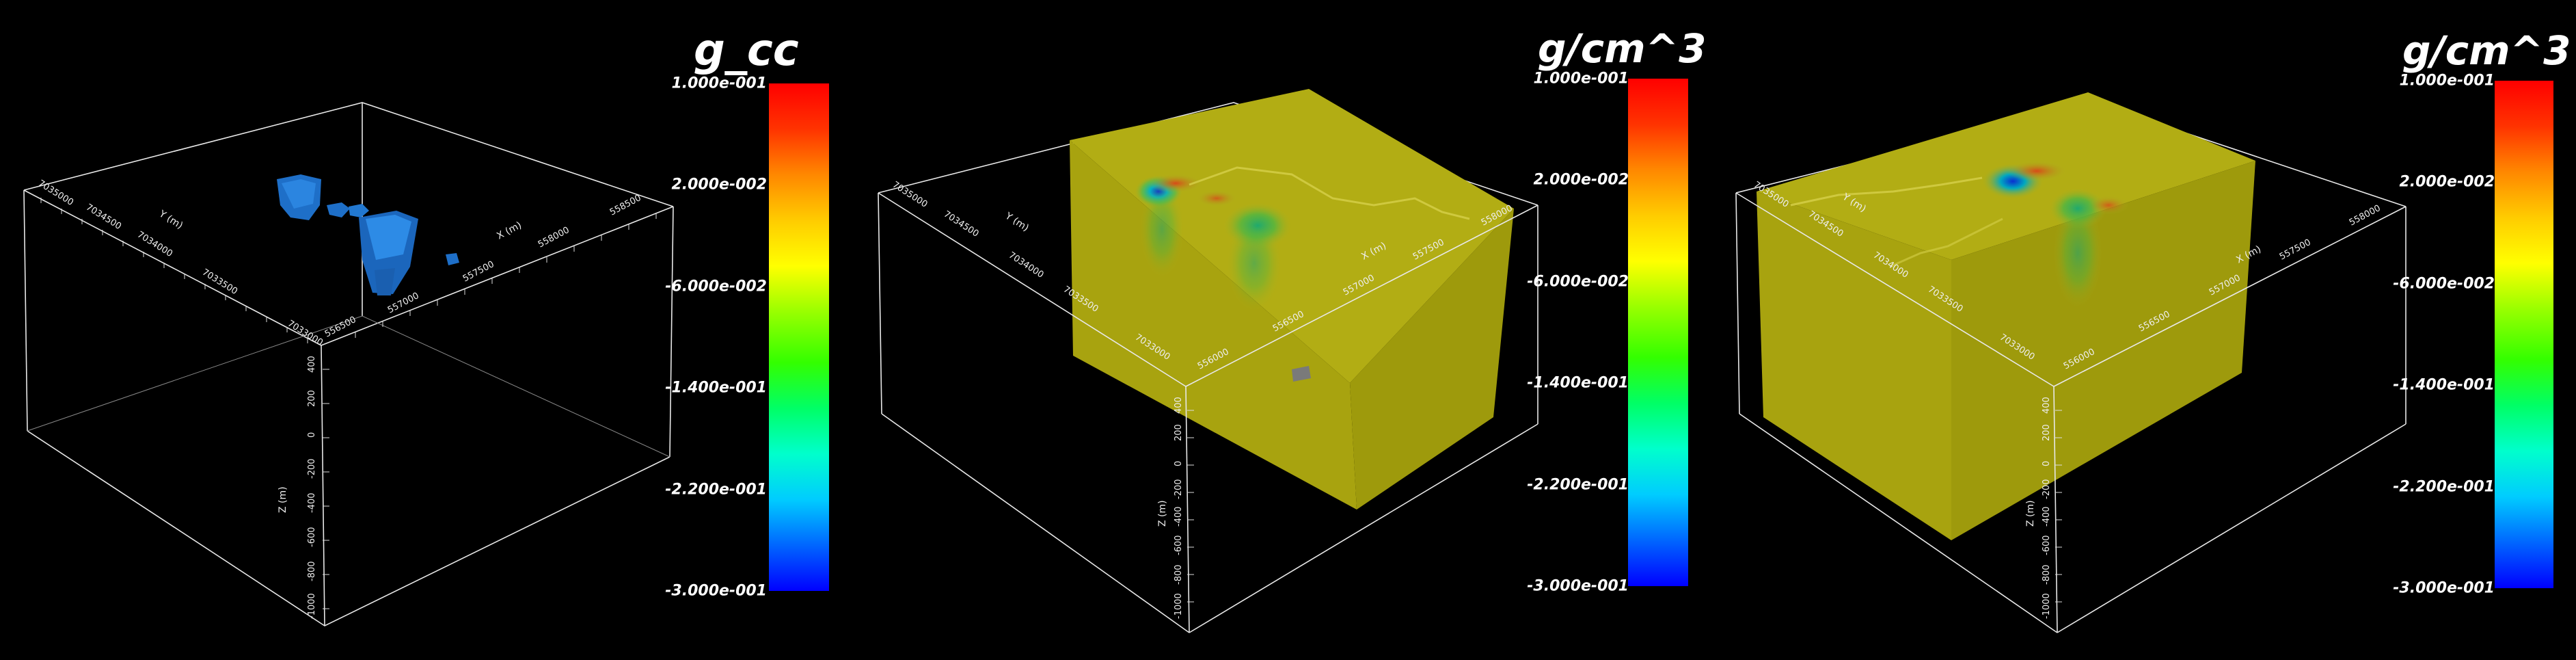  Describe the element at coordinates (403, 303) in the screenshot. I see `x-tick-label: 557000` at that location.